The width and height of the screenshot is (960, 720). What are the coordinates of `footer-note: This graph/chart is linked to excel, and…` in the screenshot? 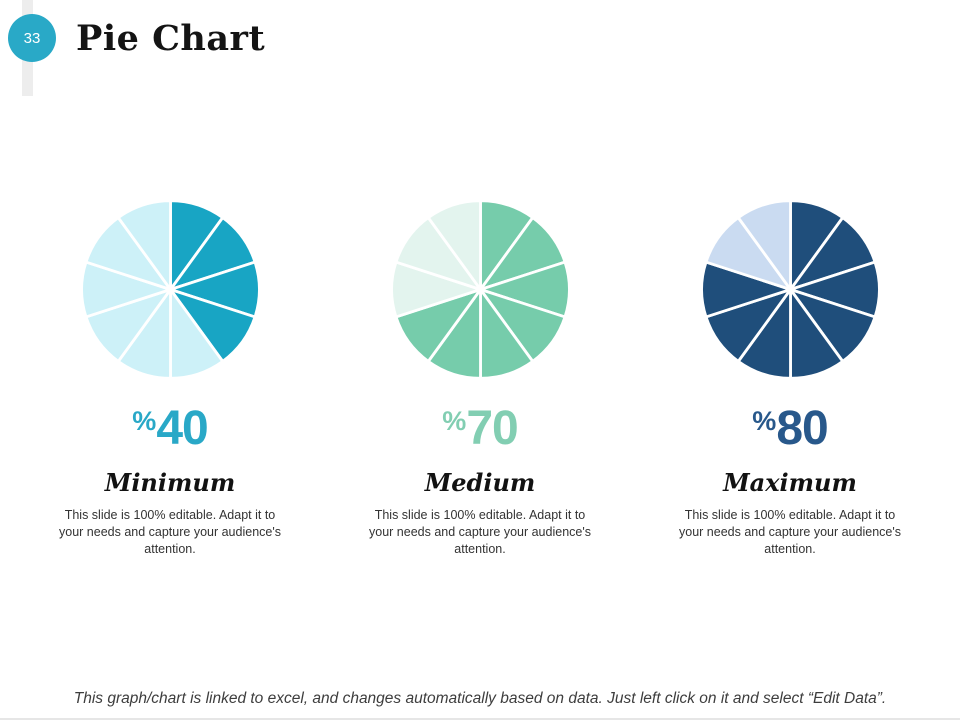 It's located at (480, 698).